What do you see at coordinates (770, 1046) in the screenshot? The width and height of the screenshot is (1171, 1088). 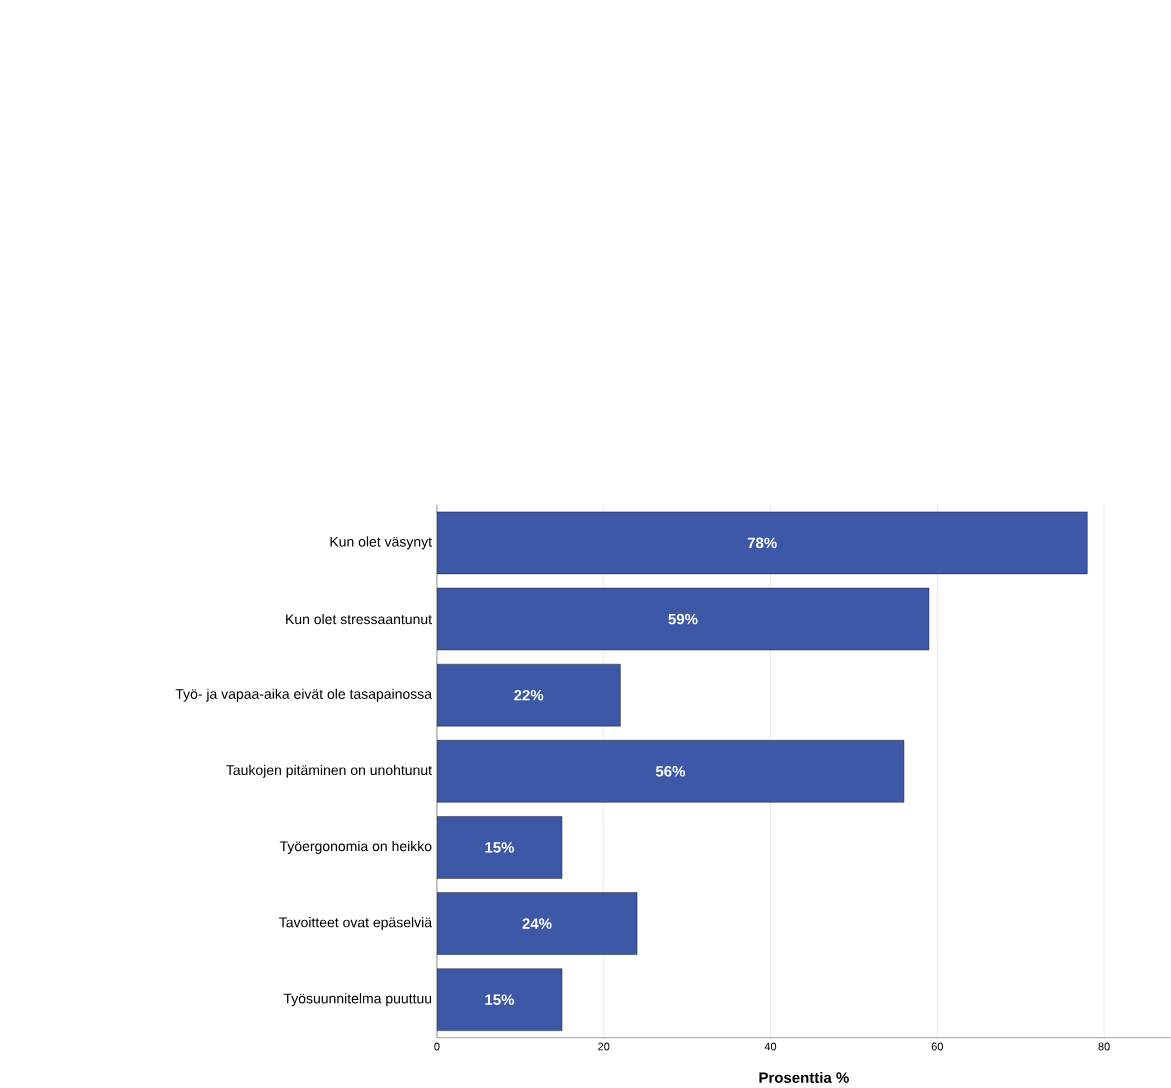 I see `x-tick-label: 40` at bounding box center [770, 1046].